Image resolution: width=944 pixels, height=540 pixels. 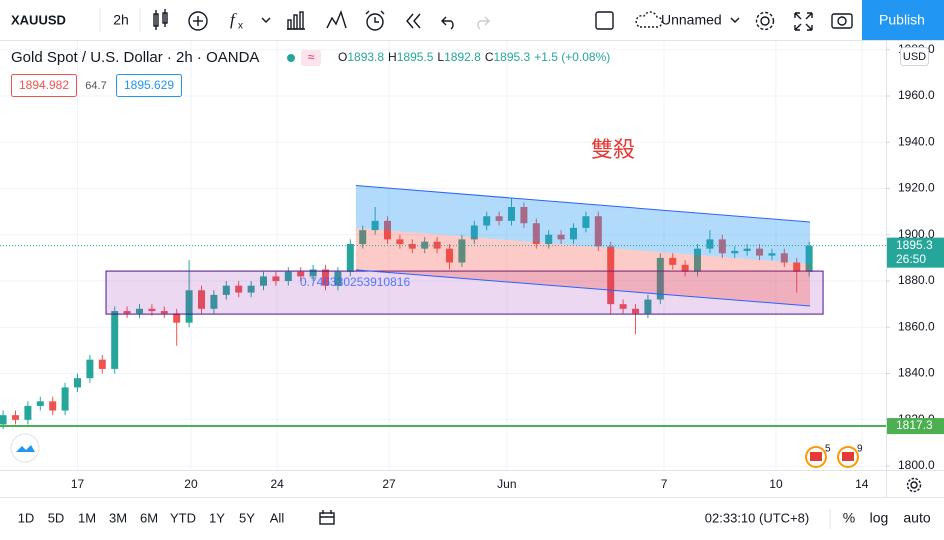 I want to click on channel-upper, so click(x=583, y=224).